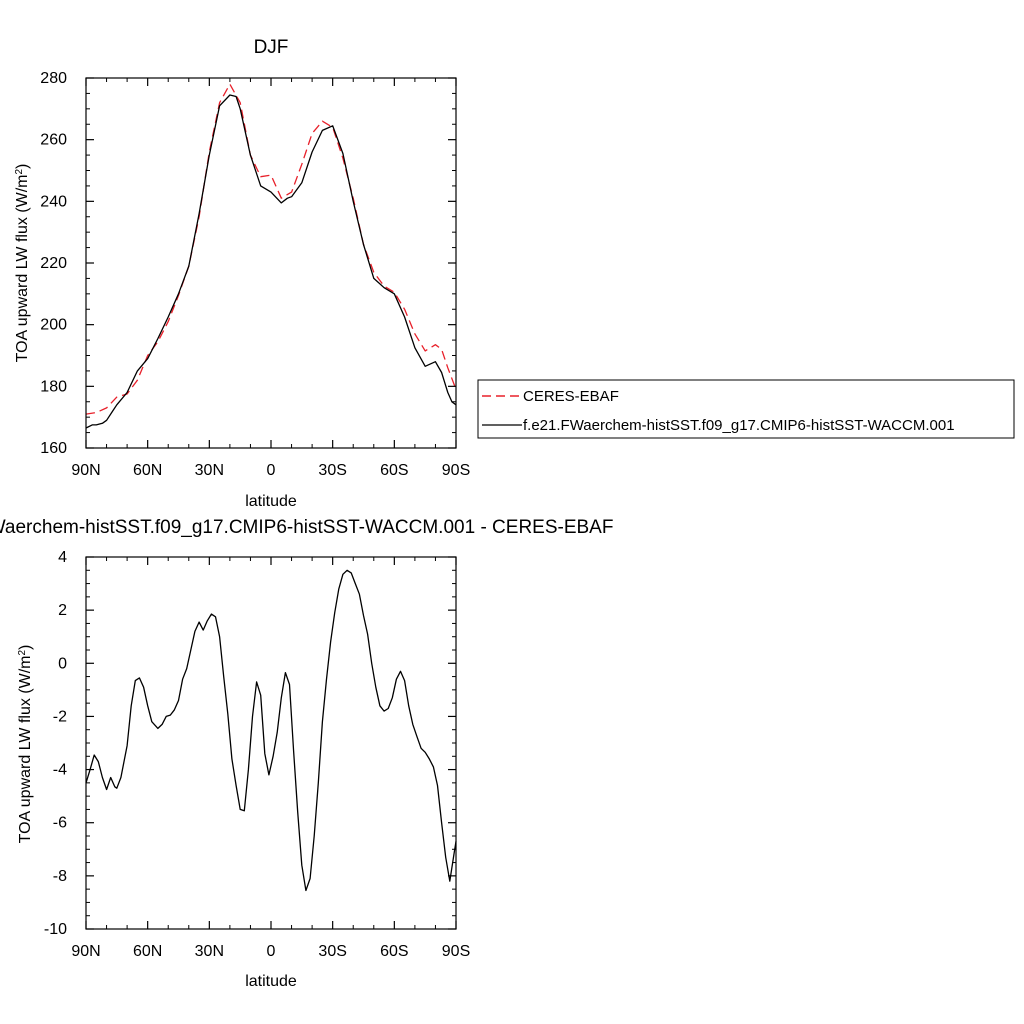 The width and height of the screenshot is (1024, 1024). I want to click on flux-x-tick-label: 90S, so click(456, 470).